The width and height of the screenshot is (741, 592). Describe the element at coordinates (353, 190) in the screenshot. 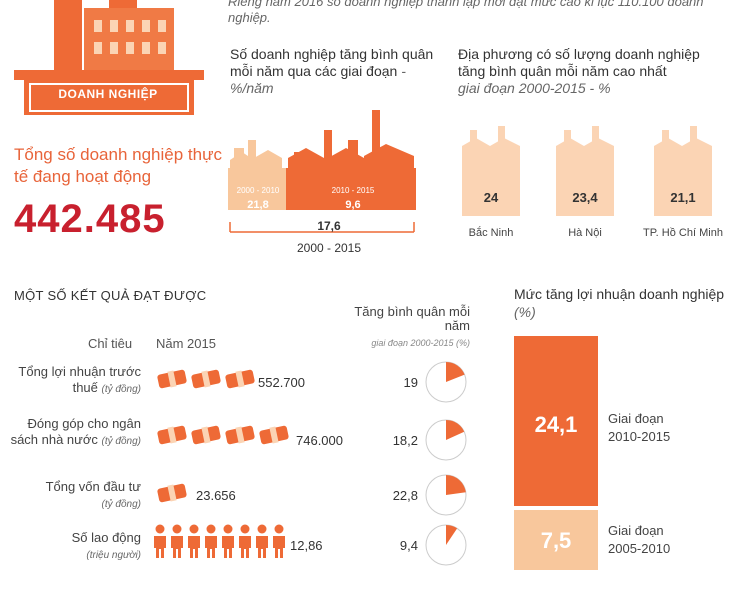

I see `period-2-range: 2010 - 2015` at that location.